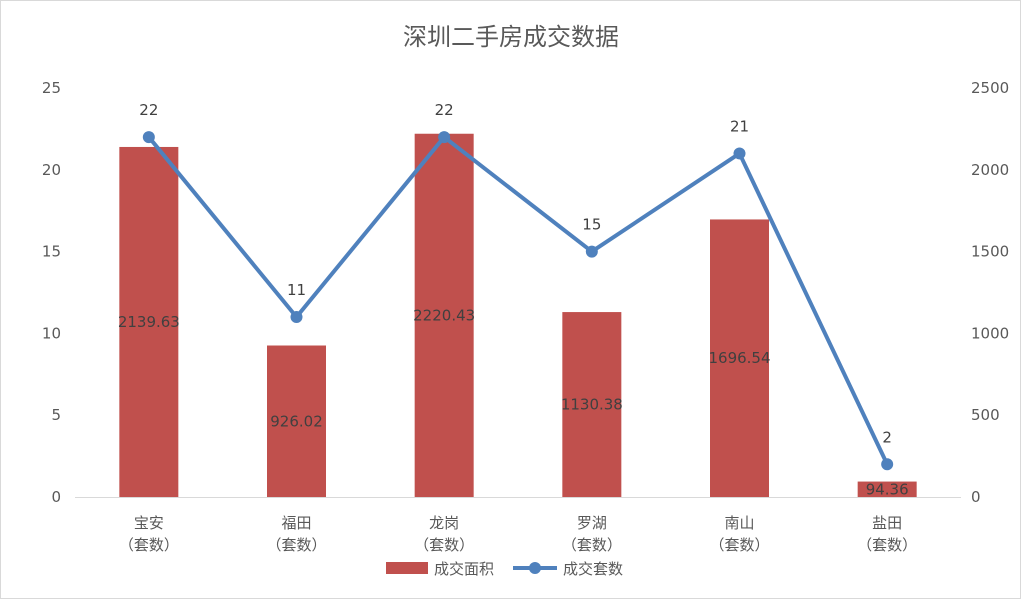 This screenshot has height=600, width=1021. I want to click on left-y-axis: 0 5 10 15 20 25, so click(51, 292).